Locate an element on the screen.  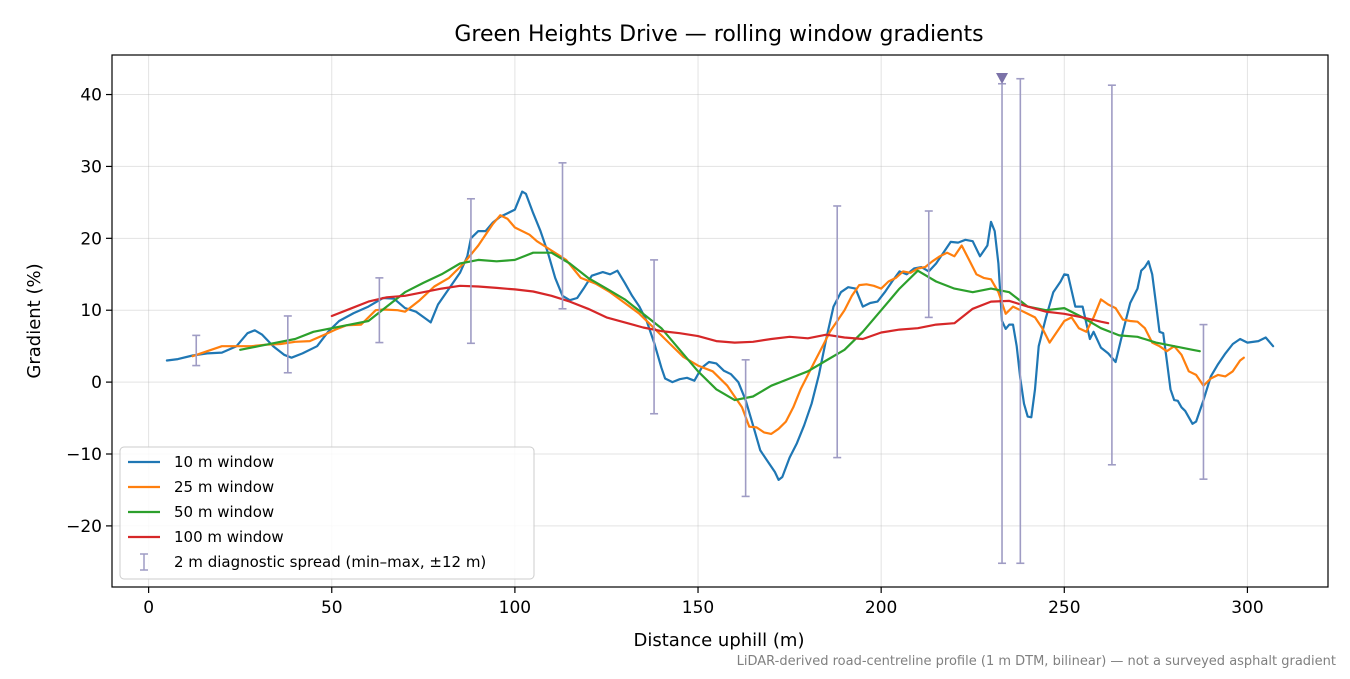
series-line-100-m-window is located at coordinates (720, 314).